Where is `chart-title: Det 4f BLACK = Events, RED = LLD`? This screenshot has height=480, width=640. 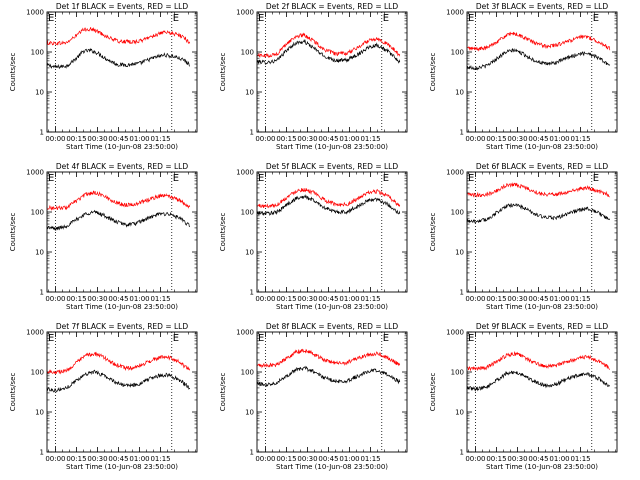
chart-title: Det 4f BLACK = Events, RED = LLD is located at coordinates (122, 166).